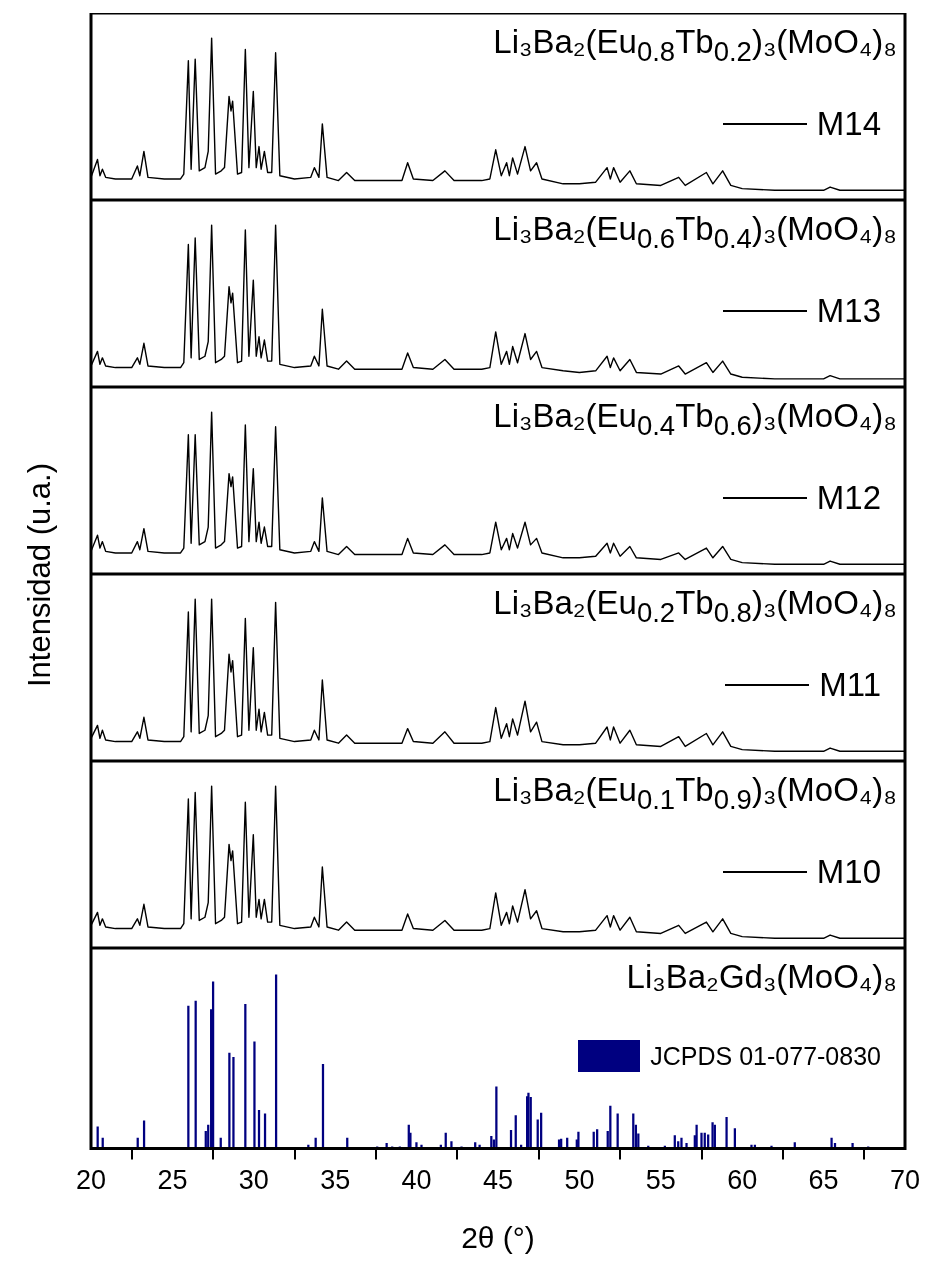  I want to click on x-tick-label: 70, so click(905, 1180).